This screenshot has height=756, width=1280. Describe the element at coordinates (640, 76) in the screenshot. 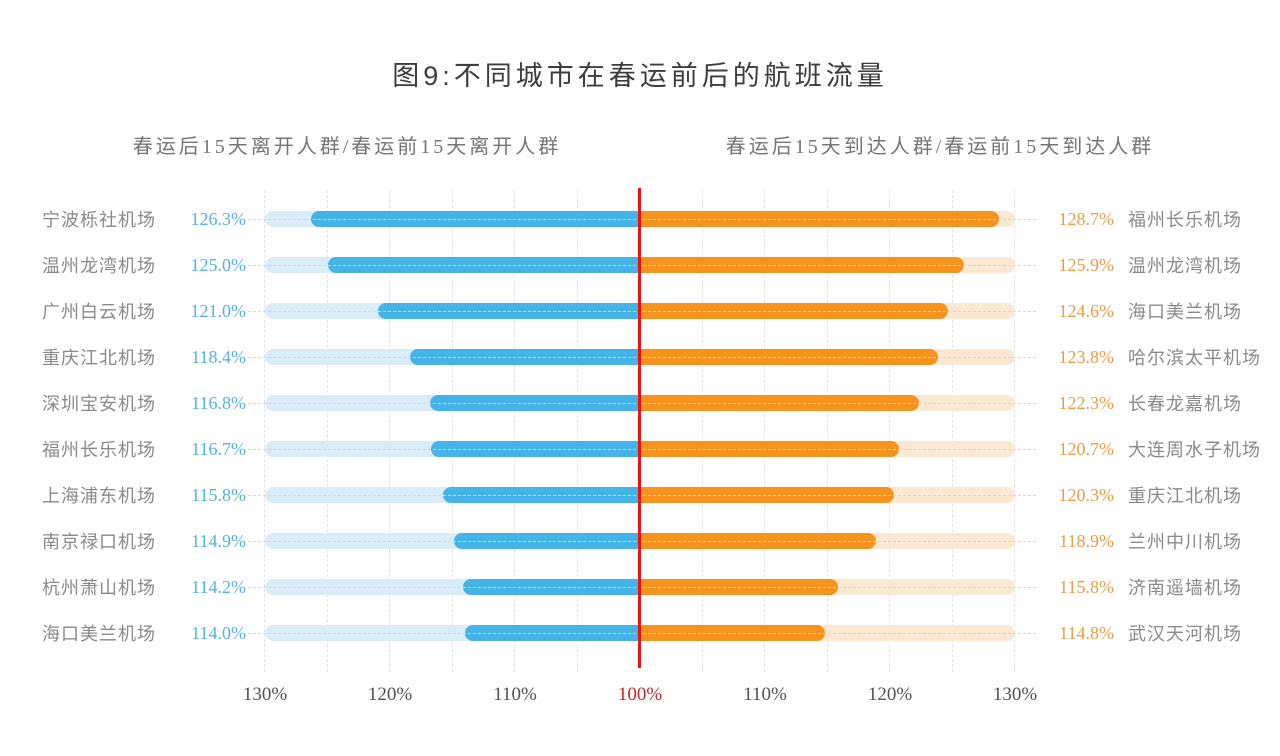

I see `chart-title: 图9:不同城市在春运前后的航班流量` at that location.